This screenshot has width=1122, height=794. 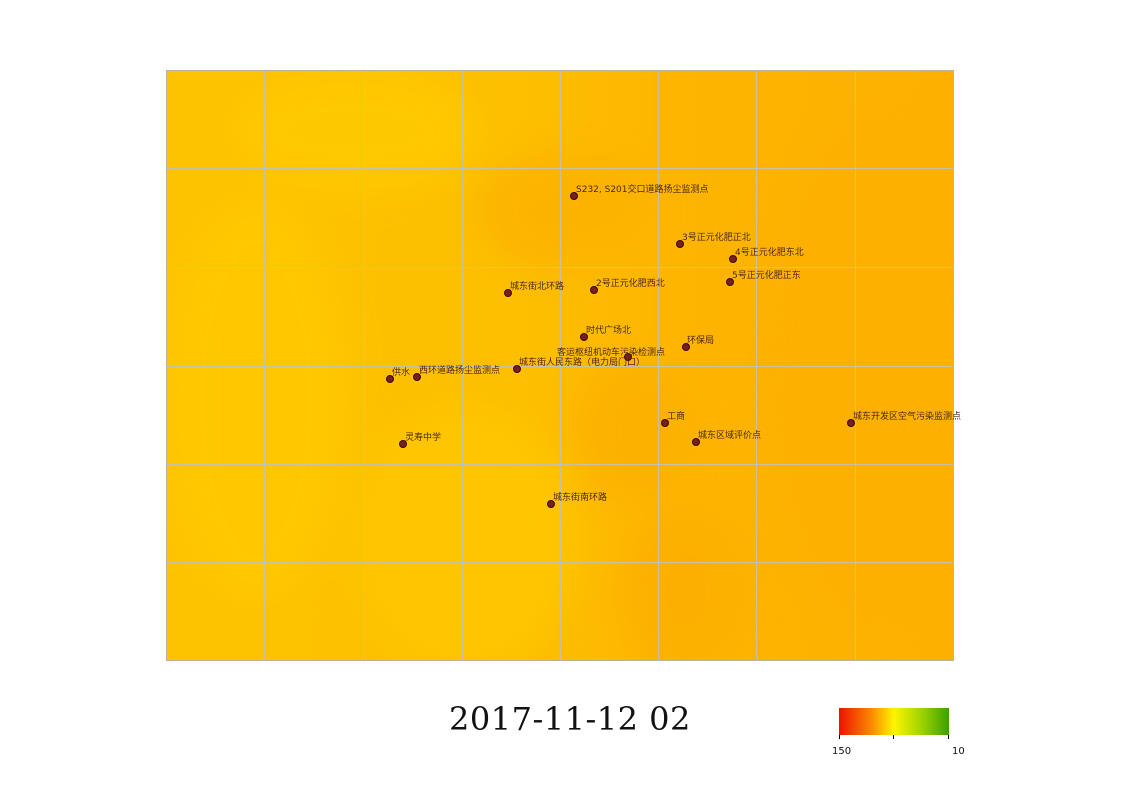 What do you see at coordinates (611, 353) in the screenshot?
I see `station-label: 客运枢纽机动车污染检测点` at bounding box center [611, 353].